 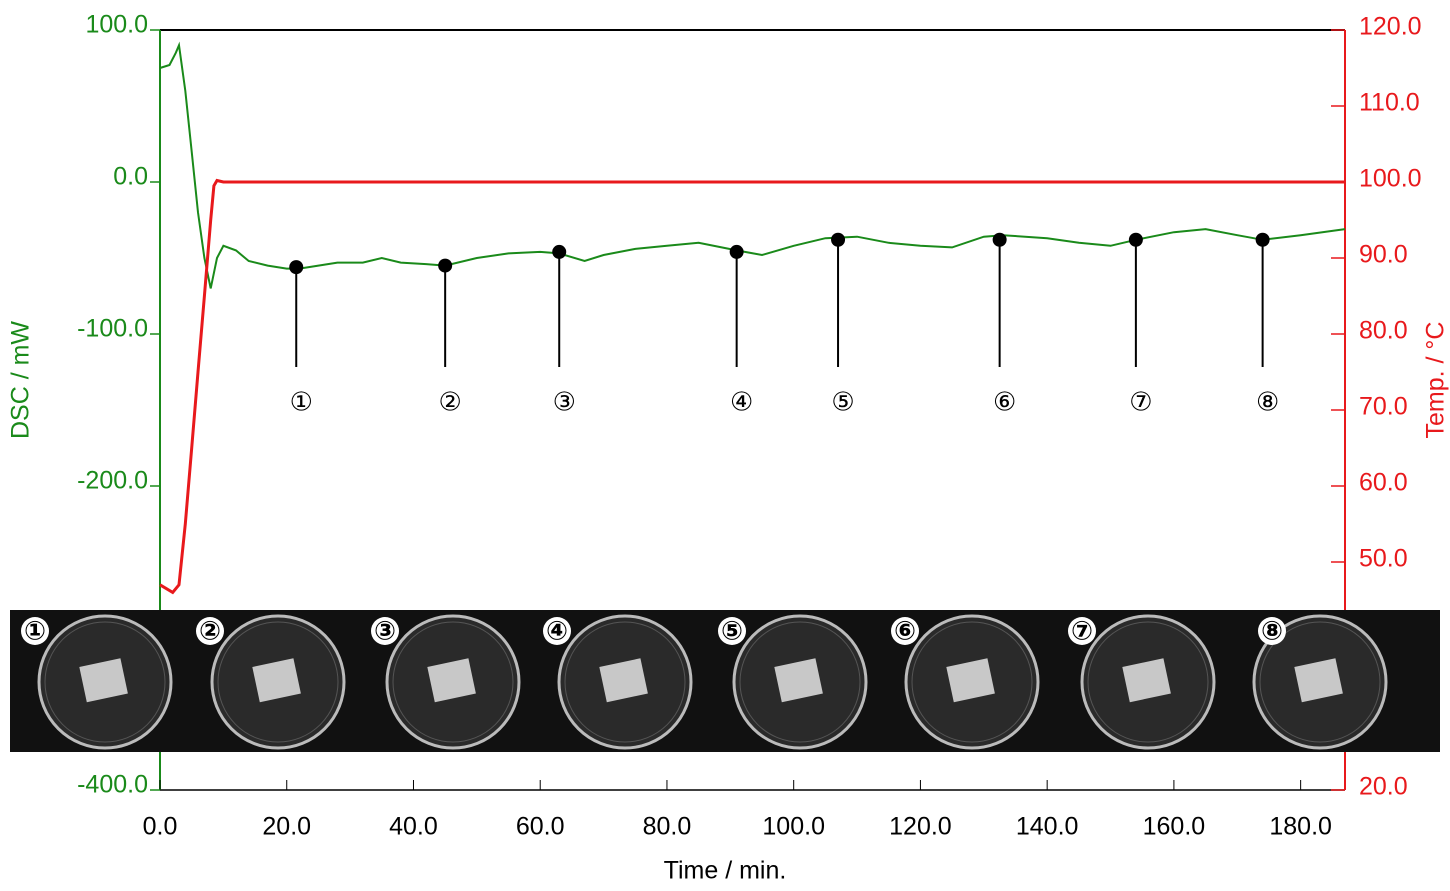 I want to click on y2-tick-label: 80.0, so click(x=1383, y=331).